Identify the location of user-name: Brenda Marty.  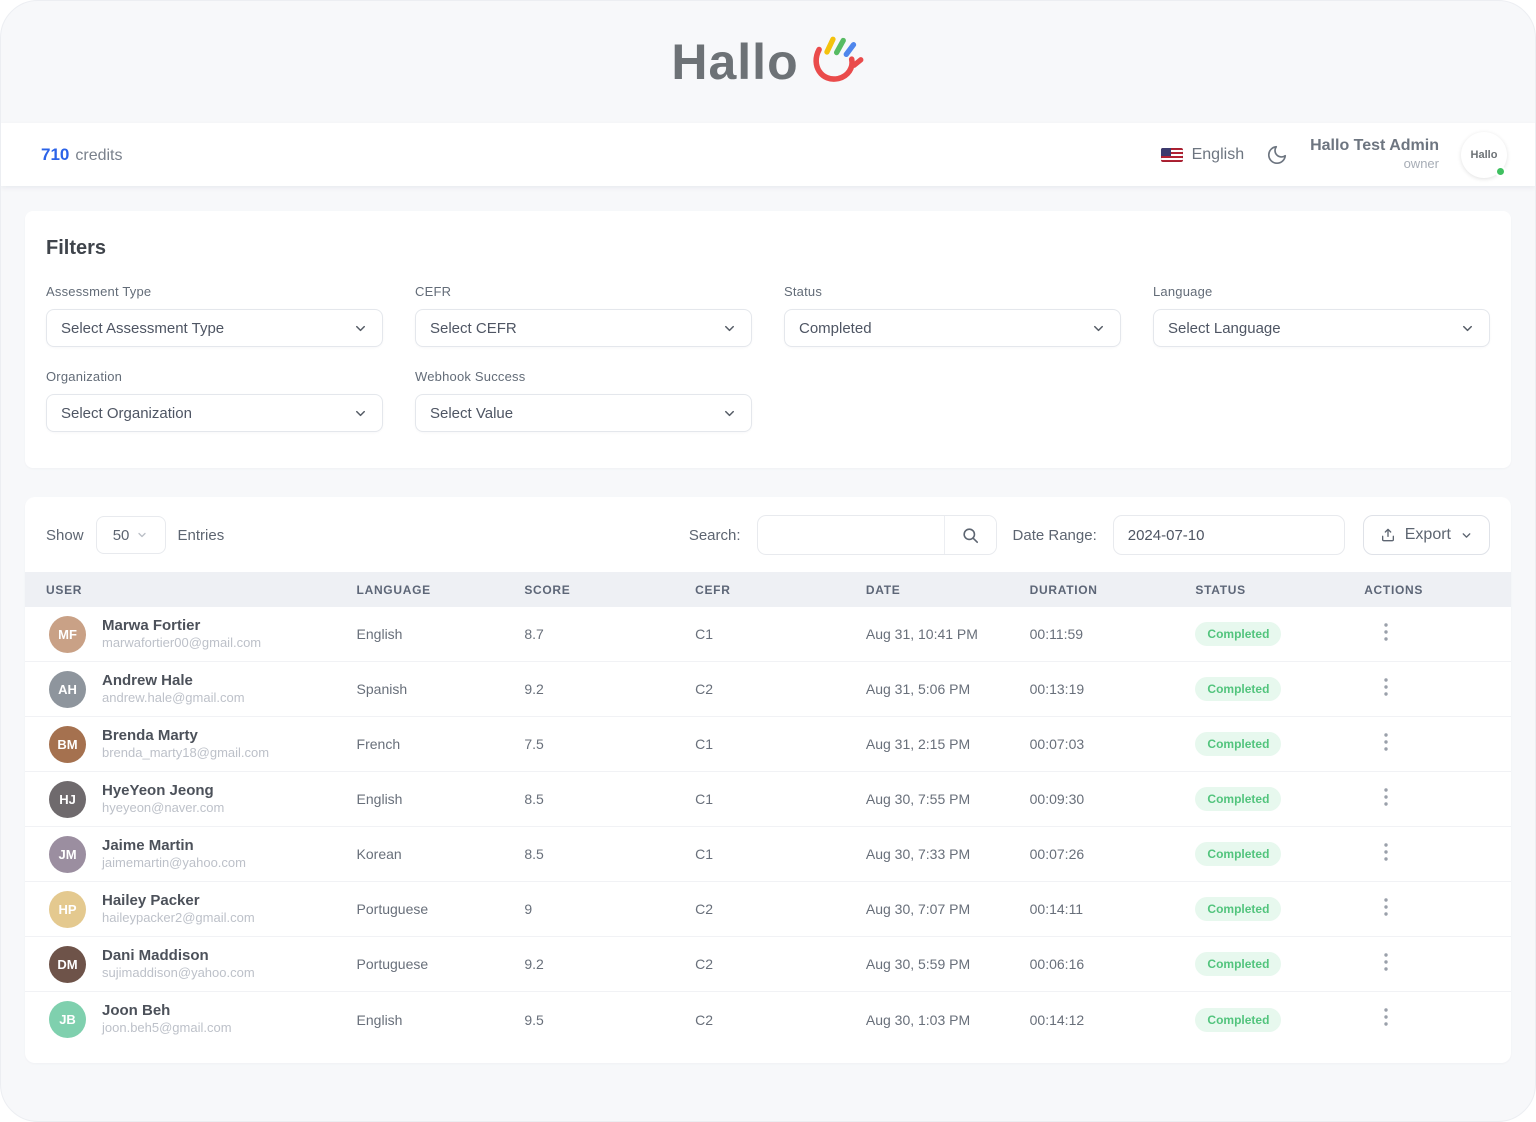
(150, 735).